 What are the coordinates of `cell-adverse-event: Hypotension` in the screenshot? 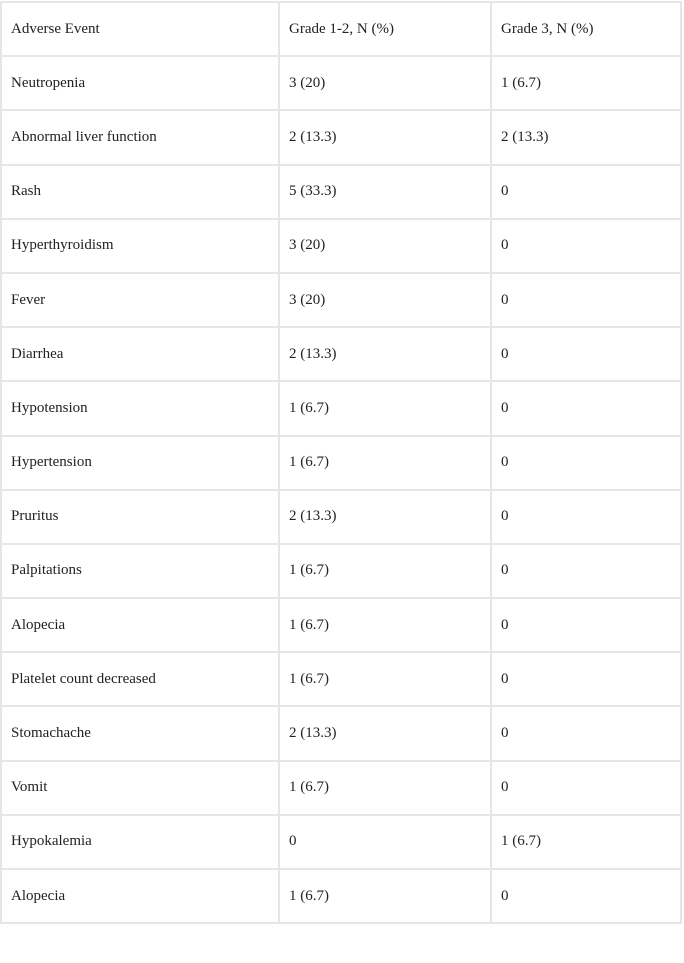 It's located at (140, 408).